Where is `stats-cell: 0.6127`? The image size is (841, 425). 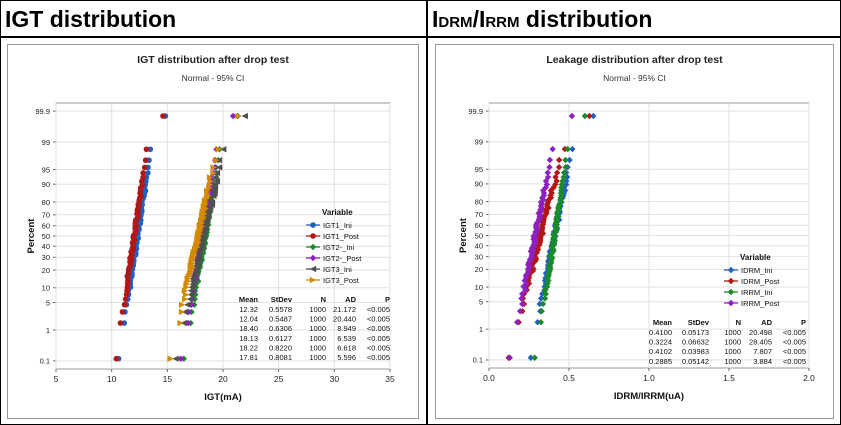 stats-cell: 0.6127 is located at coordinates (280, 338).